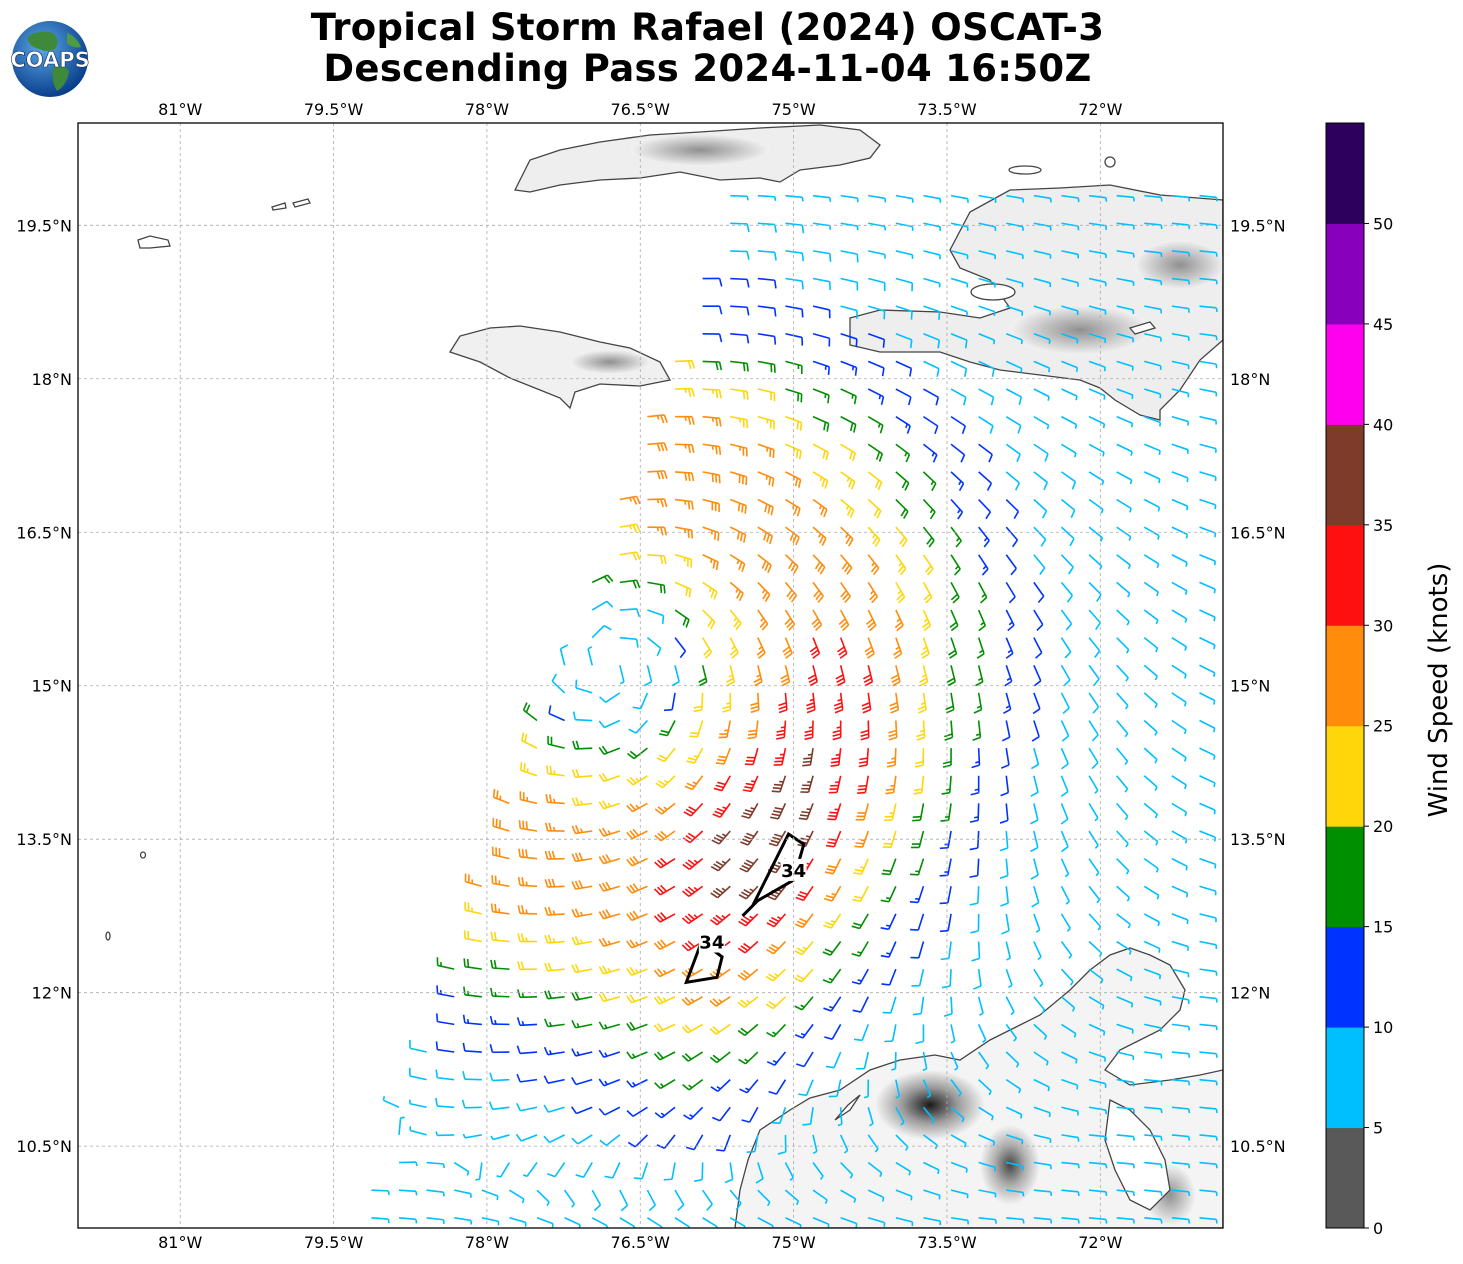 This screenshot has height=1264, width=1463. What do you see at coordinates (1250, 686) in the screenshot?
I see `lat-tick-label-right: 15°N` at bounding box center [1250, 686].